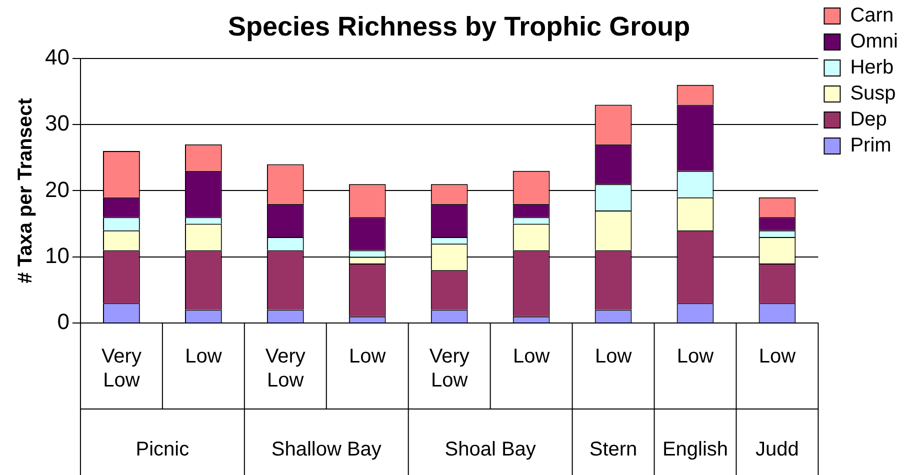 This screenshot has width=912, height=475. What do you see at coordinates (57, 189) in the screenshot?
I see `y-tick-label: 20` at bounding box center [57, 189].